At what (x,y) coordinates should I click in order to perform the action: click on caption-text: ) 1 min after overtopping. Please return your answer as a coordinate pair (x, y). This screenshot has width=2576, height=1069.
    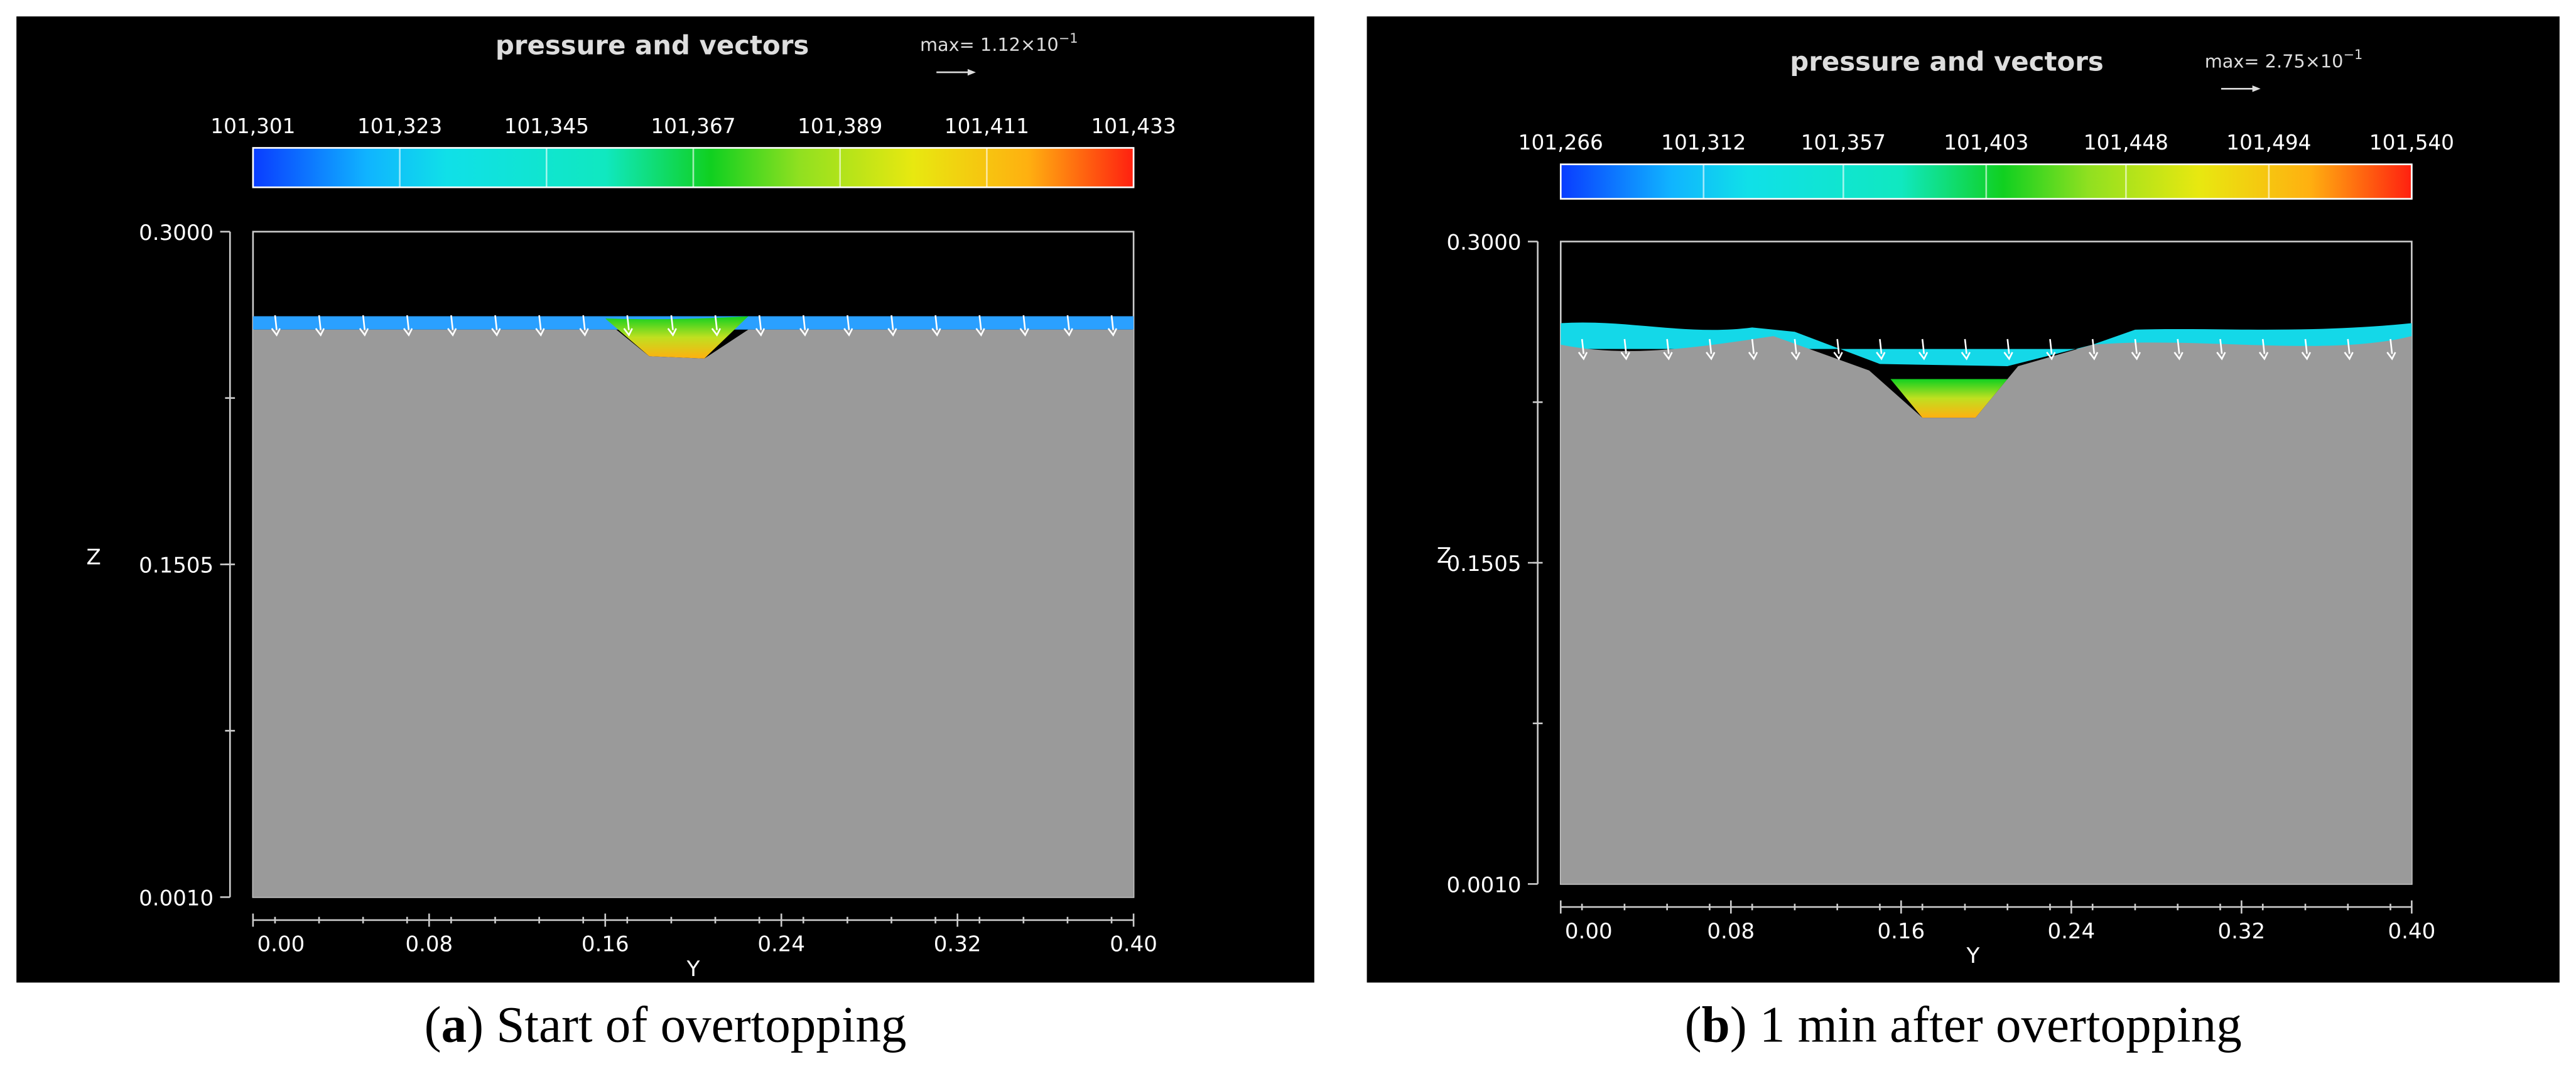
    Looking at the image, I should click on (1986, 1025).